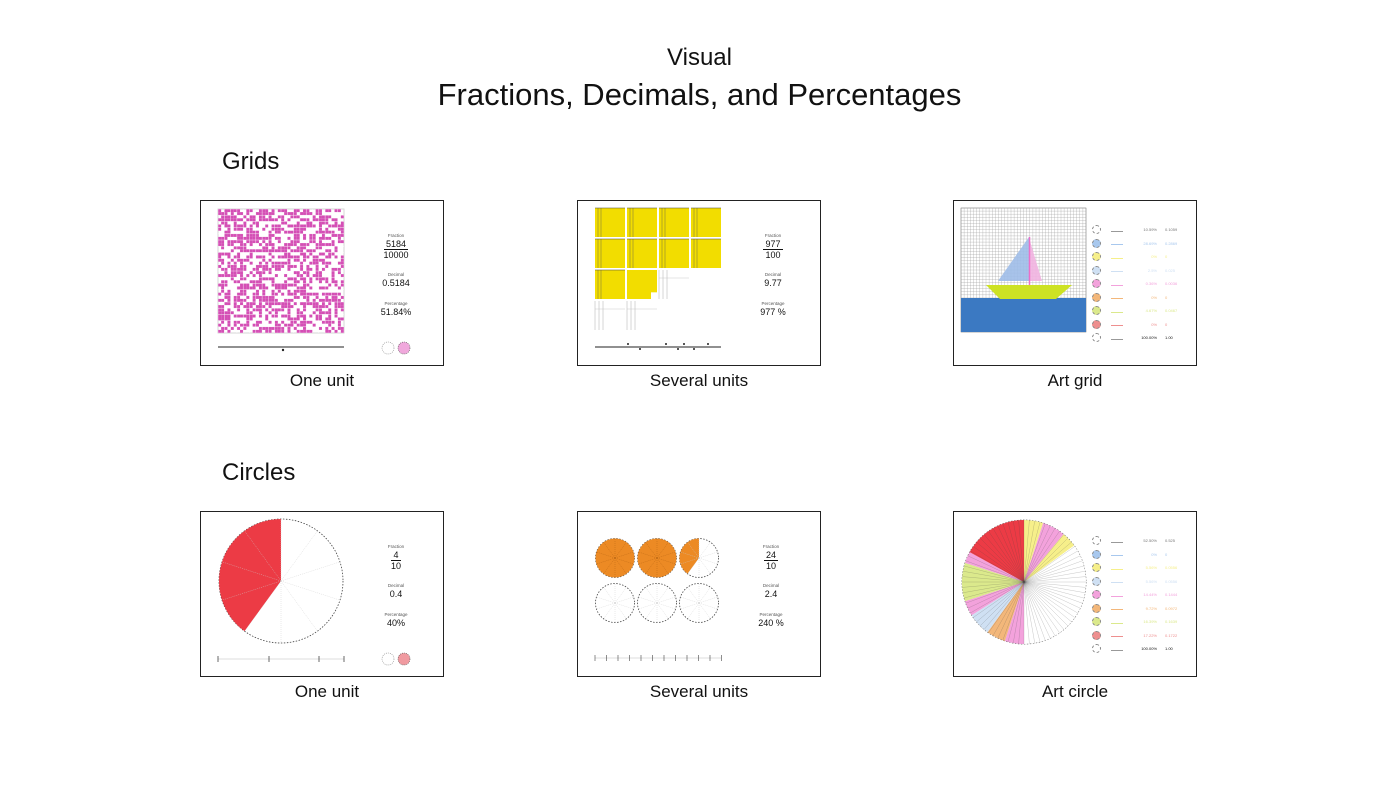 The height and width of the screenshot is (787, 1399). I want to click on color-swatch, so click(404, 348).